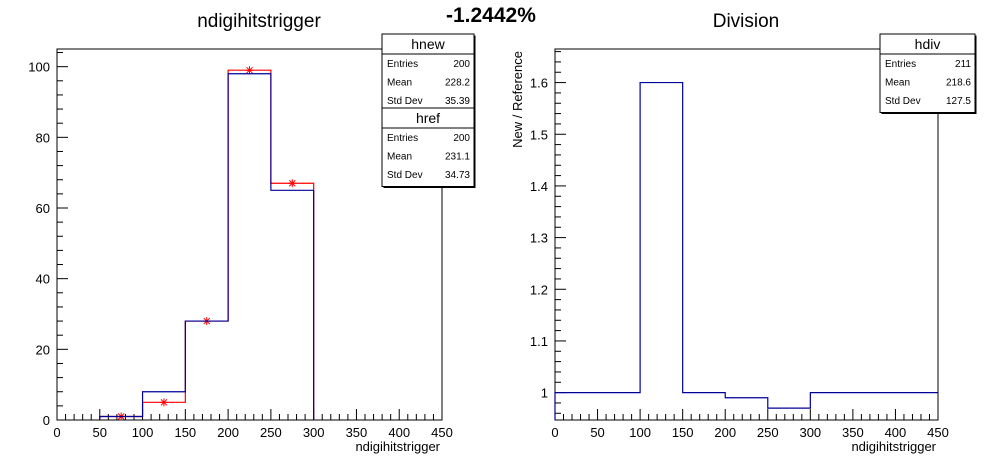 Image resolution: width=996 pixels, height=472 pixels. What do you see at coordinates (958, 83) in the screenshot?
I see `stats-value: 218.6` at bounding box center [958, 83].